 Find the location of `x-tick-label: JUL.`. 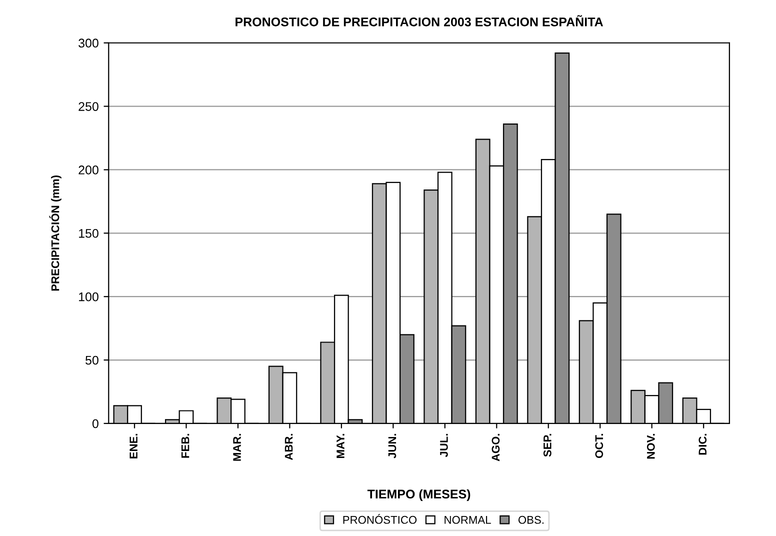

x-tick-label: JUL. is located at coordinates (444, 446).